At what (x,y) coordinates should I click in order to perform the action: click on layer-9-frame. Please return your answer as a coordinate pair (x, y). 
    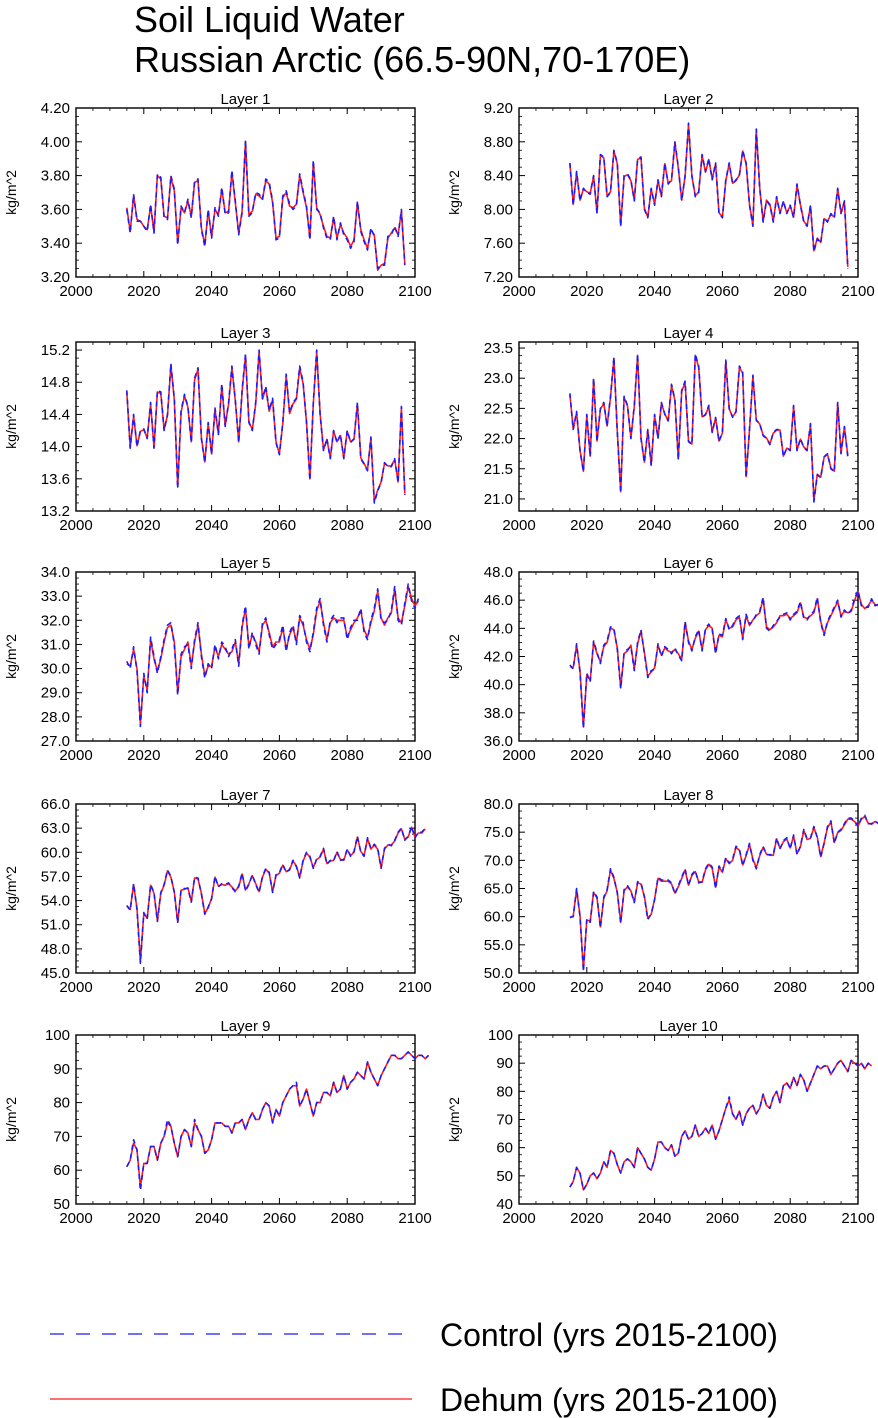
    Looking at the image, I should click on (245, 1119).